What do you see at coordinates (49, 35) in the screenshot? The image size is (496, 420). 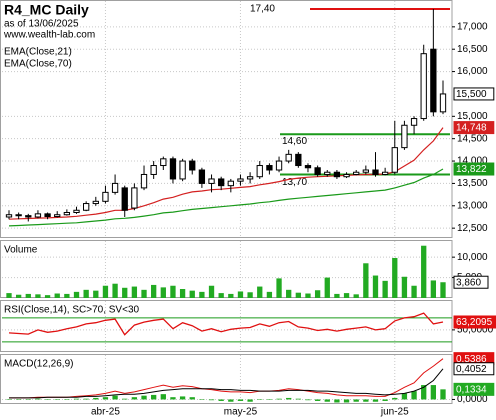 I see `source: www.wealth-lab.com` at bounding box center [49, 35].